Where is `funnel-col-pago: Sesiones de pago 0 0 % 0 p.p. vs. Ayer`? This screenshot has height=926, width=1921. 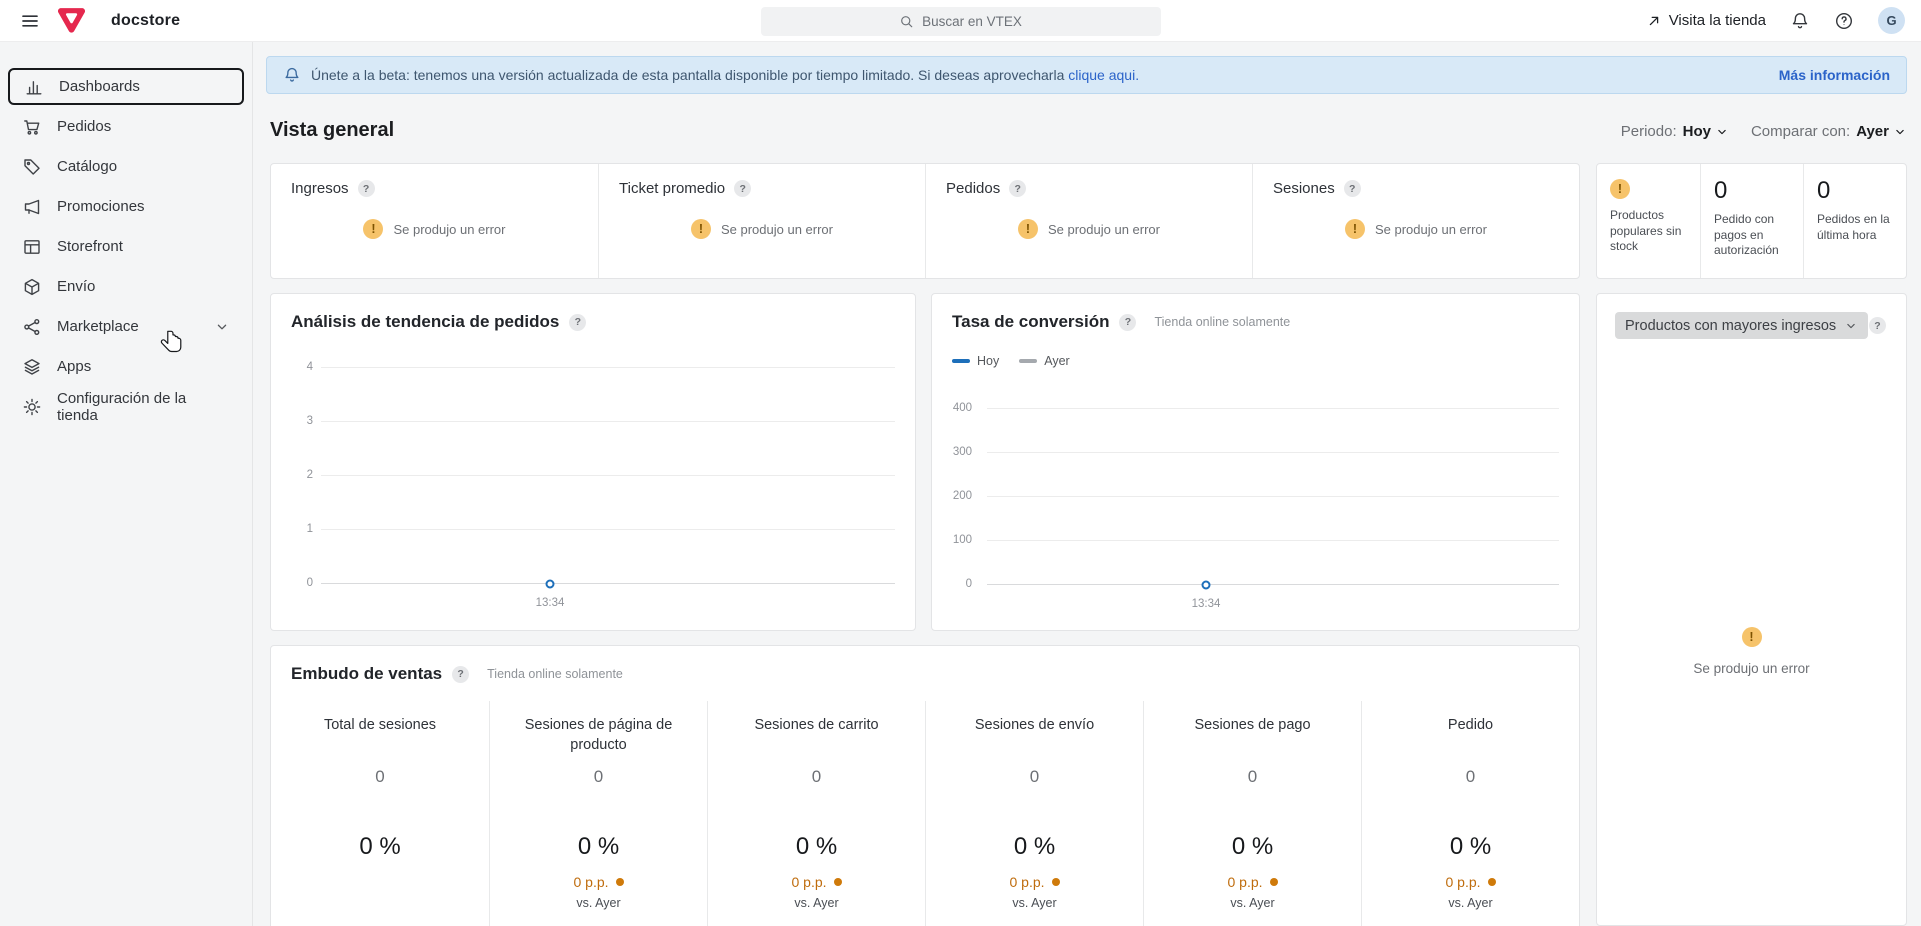
funnel-col-pago: Sesiones de pago 0 0 % 0 p.p. vs. Ayer is located at coordinates (1252, 813).